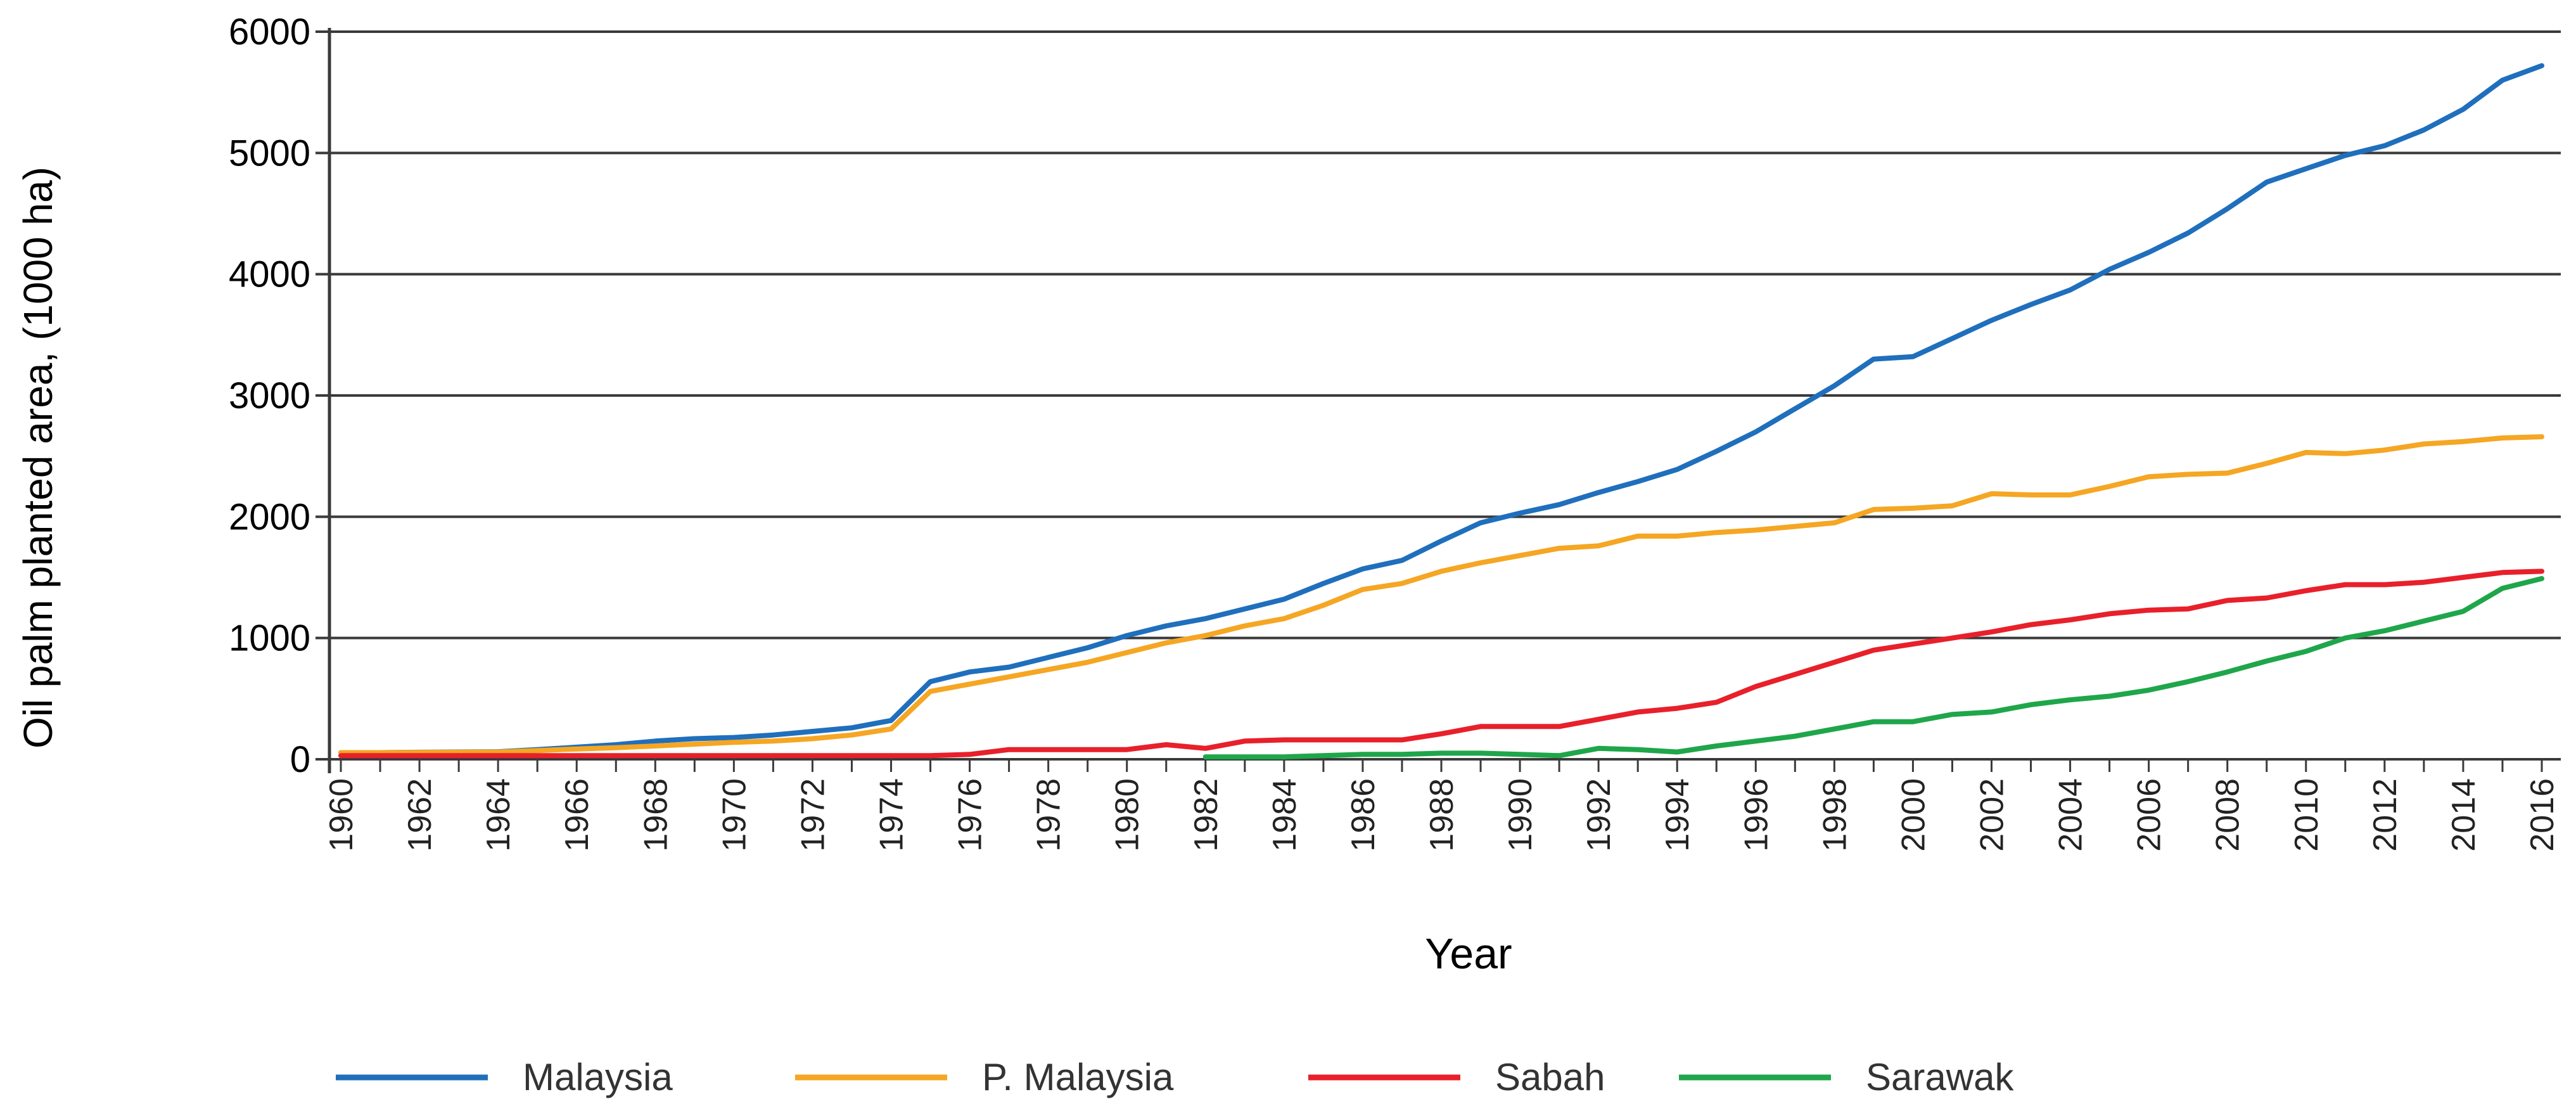  I want to click on y-tick-labels: 0 1000 2000 3000 4000 5000 6000, so click(269, 395).